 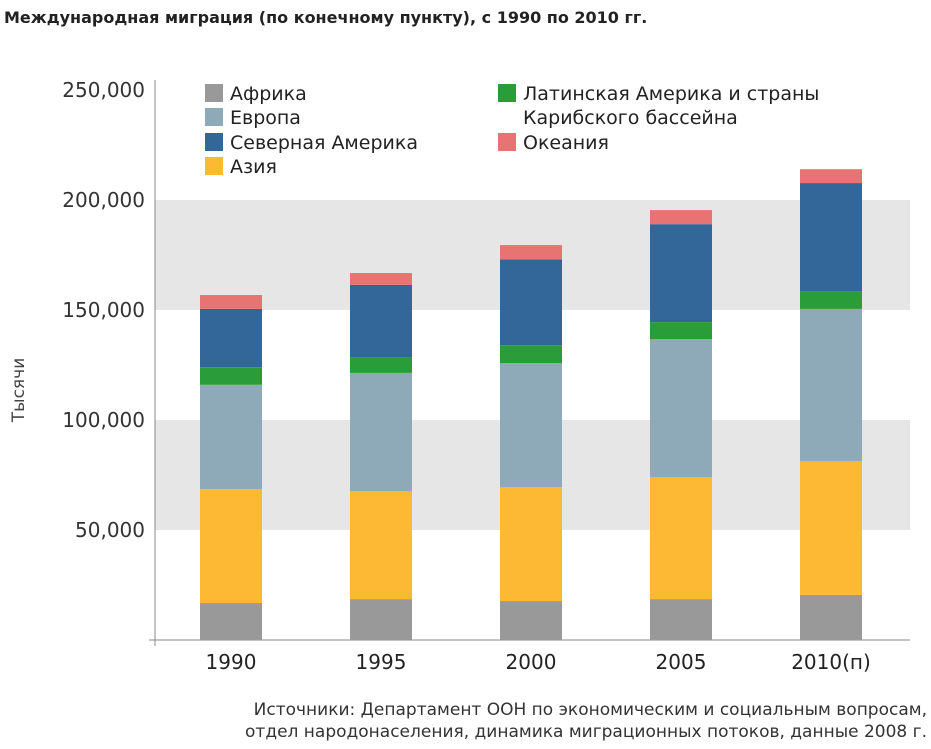 I want to click on y-tick-label: 200,000, so click(x=103, y=200).